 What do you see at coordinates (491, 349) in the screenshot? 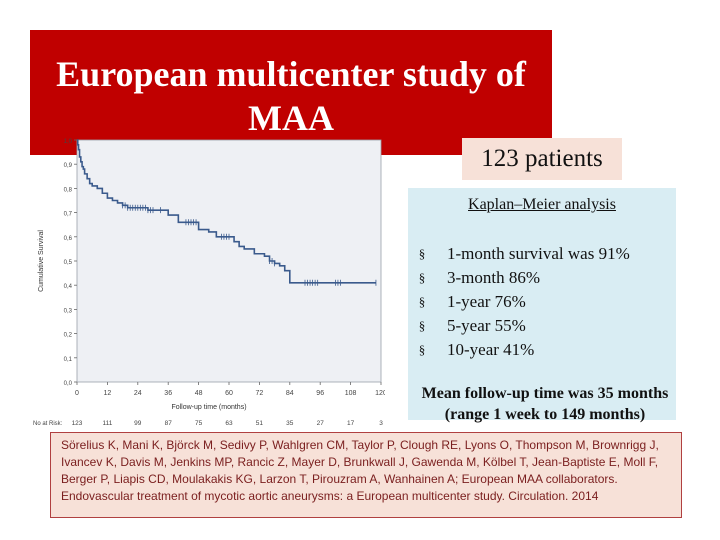
I see `bullet-text: 10-year 41%` at bounding box center [491, 349].